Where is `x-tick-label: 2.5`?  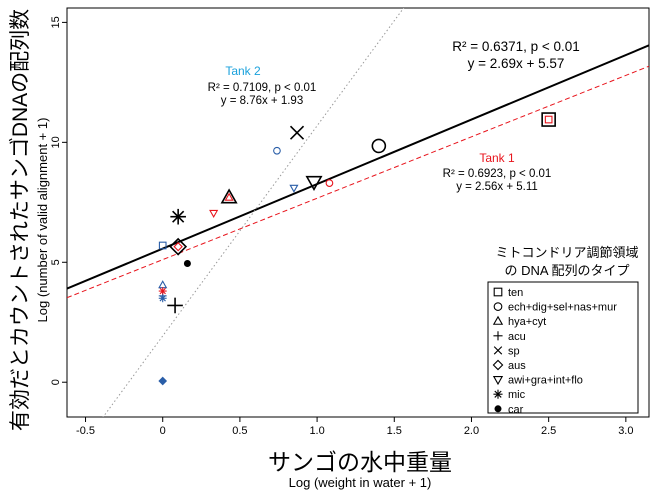 x-tick-label: 2.5 is located at coordinates (548, 431).